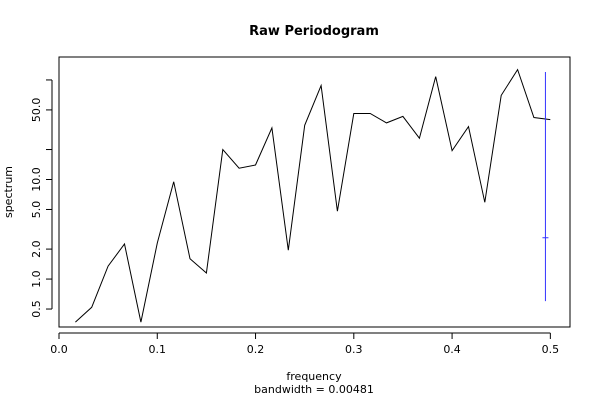  What do you see at coordinates (36, 110) in the screenshot?
I see `y-tick-label: 50.0` at bounding box center [36, 110].